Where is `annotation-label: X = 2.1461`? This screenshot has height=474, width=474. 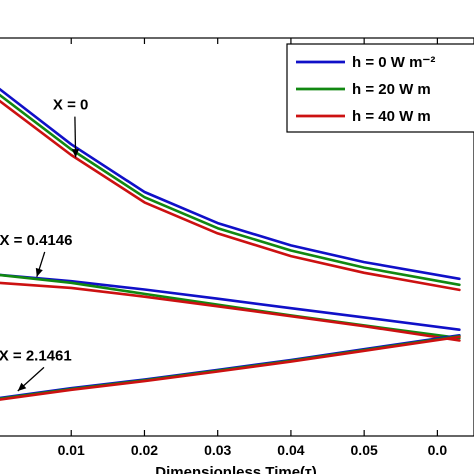
annotation-label: X = 2.1461 is located at coordinates (36, 355).